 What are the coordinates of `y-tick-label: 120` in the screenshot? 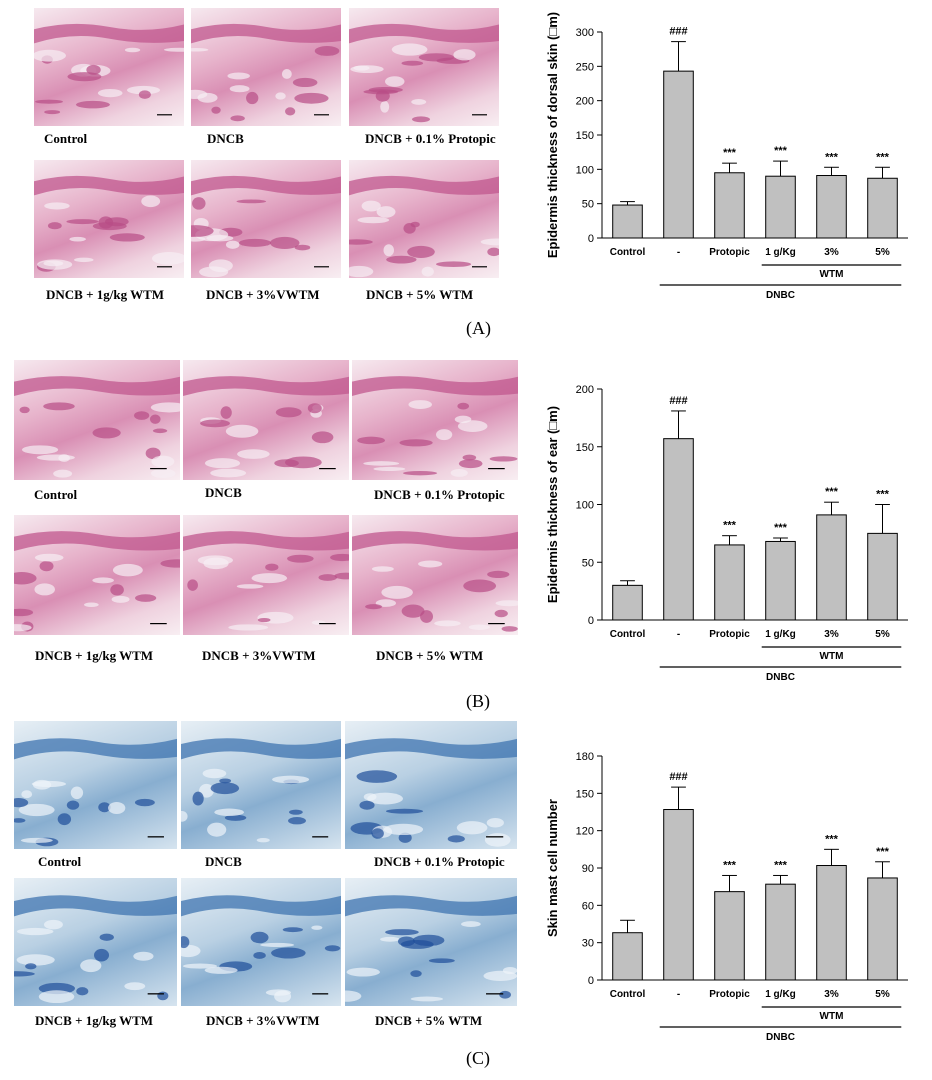 It's located at (585, 832).